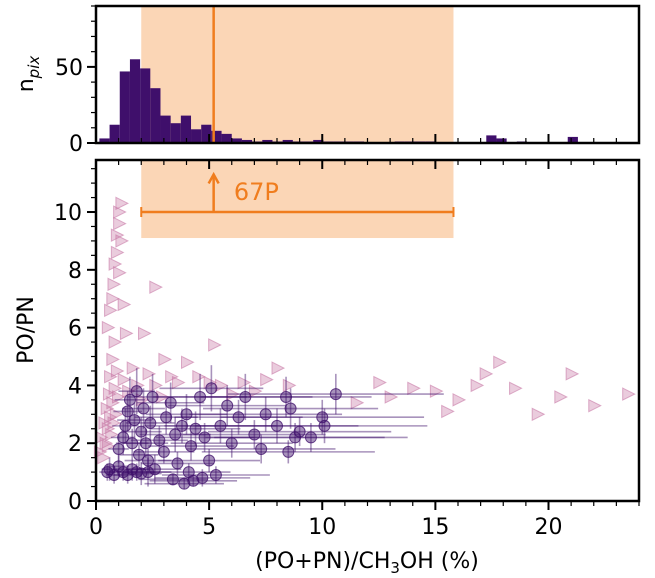 This screenshot has width=655, height=578. Describe the element at coordinates (68, 213) in the screenshot. I see `scatter-y-tick-label: 10` at that location.